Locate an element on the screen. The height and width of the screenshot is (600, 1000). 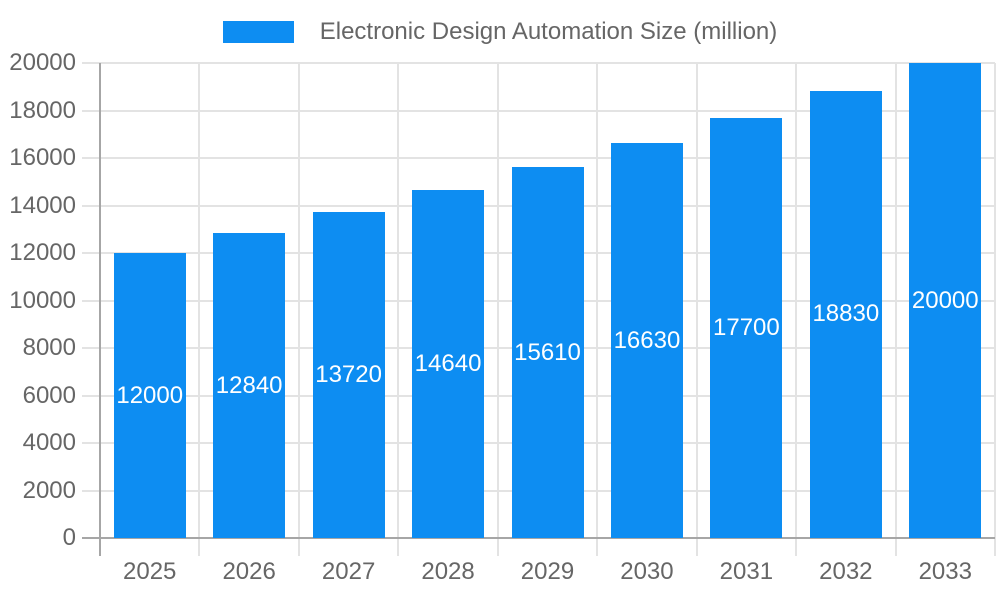
x-axis-line is located at coordinates (538, 538).